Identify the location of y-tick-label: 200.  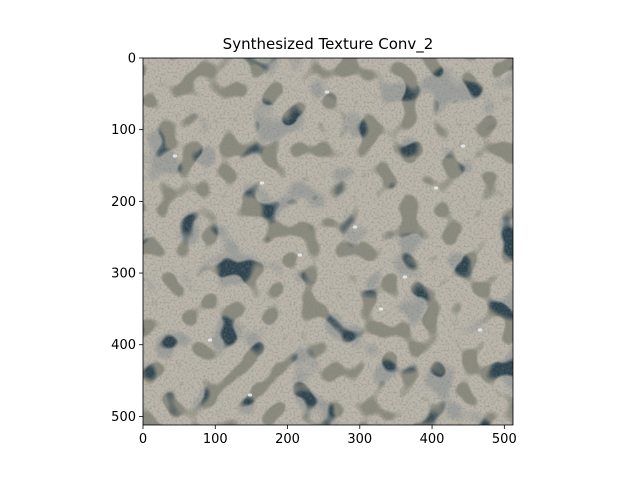
(123, 202).